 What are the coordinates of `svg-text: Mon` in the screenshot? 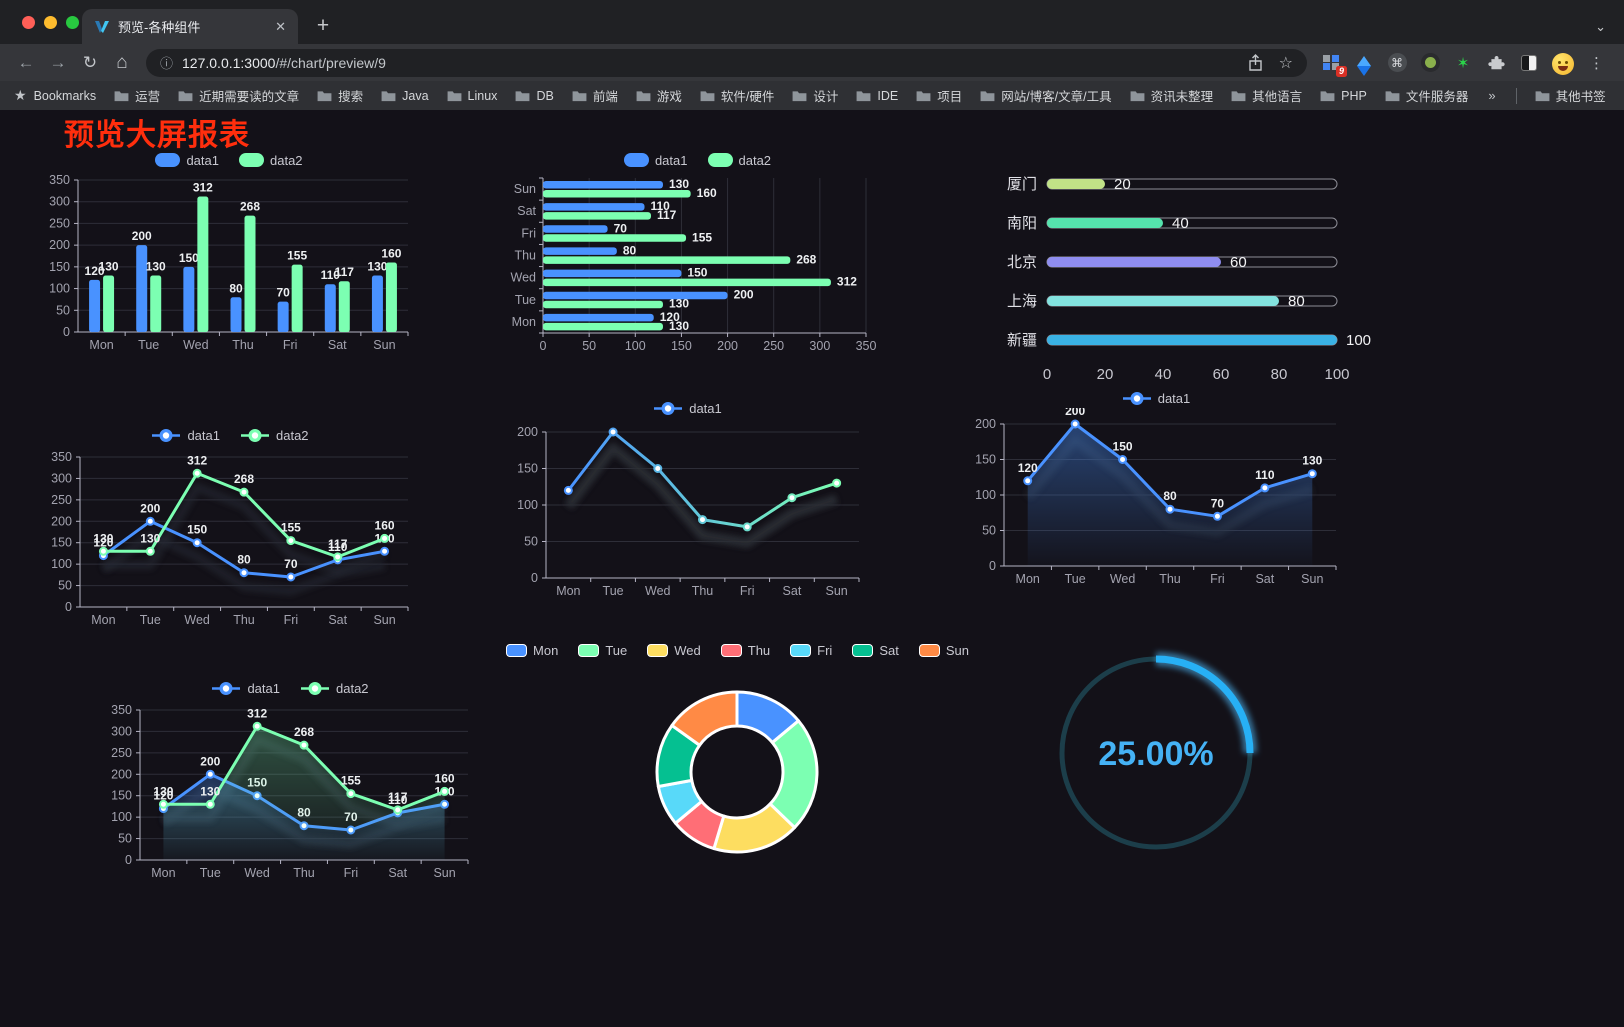 It's located at (163, 873).